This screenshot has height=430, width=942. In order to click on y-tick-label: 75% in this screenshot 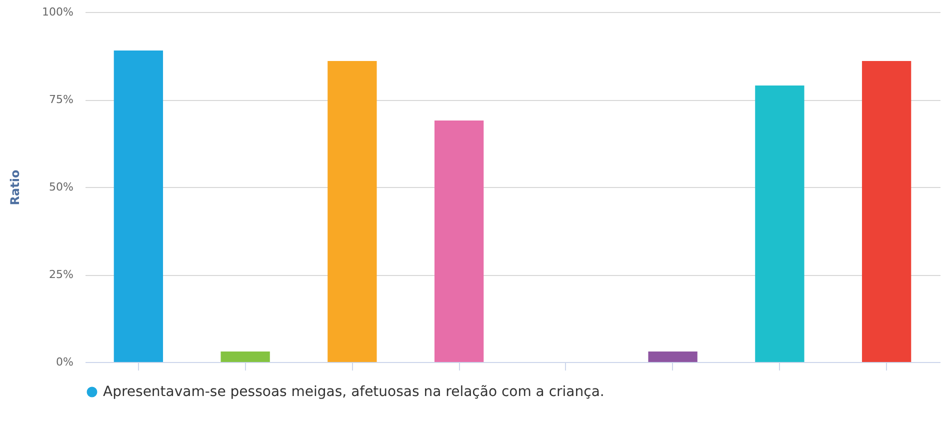, I will do `click(61, 99)`.